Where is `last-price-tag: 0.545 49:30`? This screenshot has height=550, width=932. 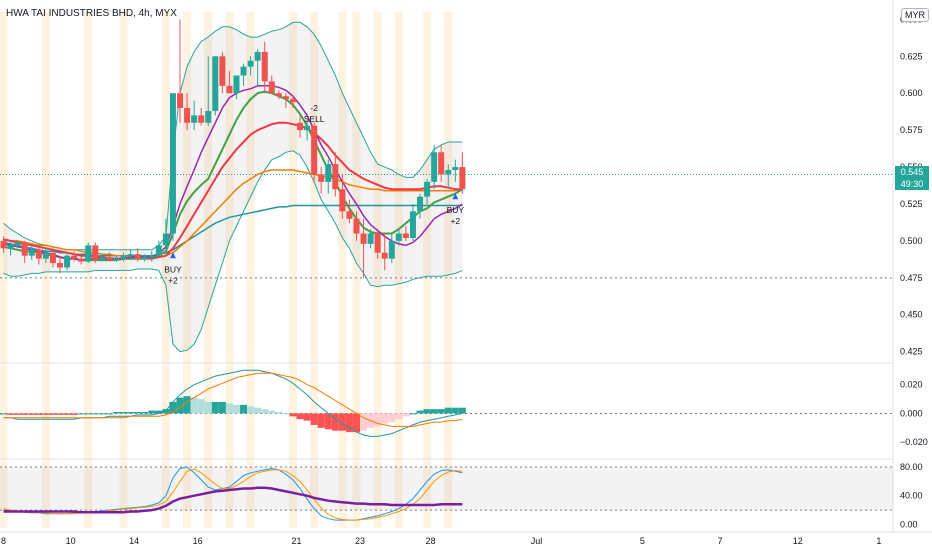 last-price-tag: 0.545 49:30 is located at coordinates (912, 178).